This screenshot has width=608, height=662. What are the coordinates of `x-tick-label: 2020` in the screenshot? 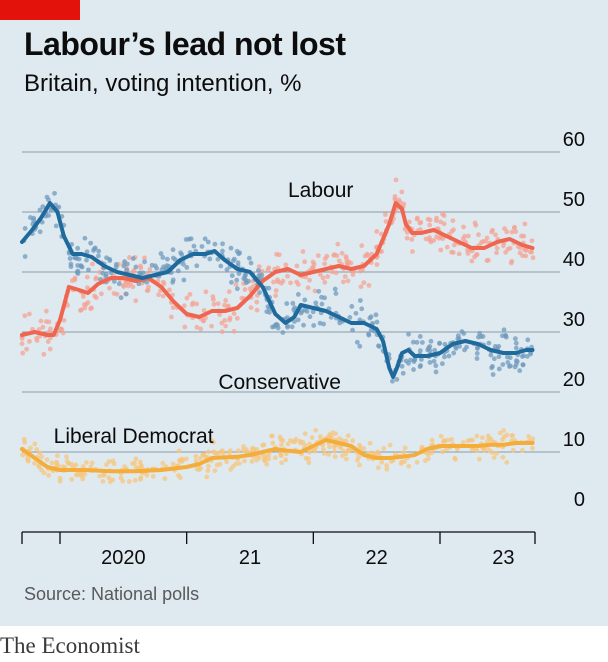 It's located at (123, 558).